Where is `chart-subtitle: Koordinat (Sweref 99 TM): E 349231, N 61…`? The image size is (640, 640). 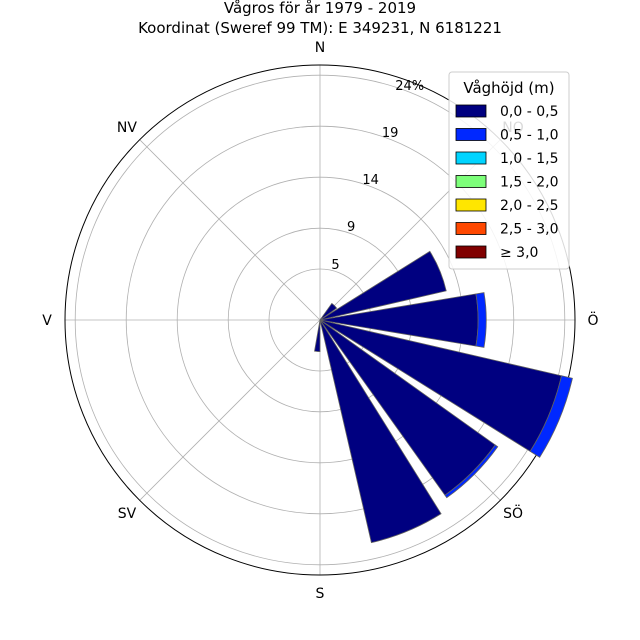
chart-subtitle: Koordinat (Sweref 99 TM): E 349231, N 61… is located at coordinates (320, 28).